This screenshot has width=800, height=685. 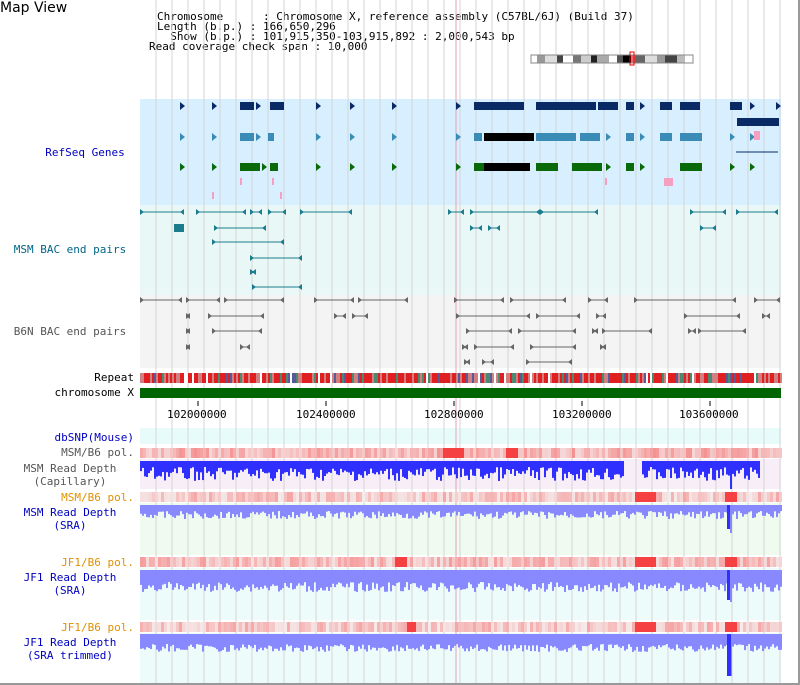 I want to click on track-label-dbsnp: dbSNP(Mouse), so click(x=94, y=437).